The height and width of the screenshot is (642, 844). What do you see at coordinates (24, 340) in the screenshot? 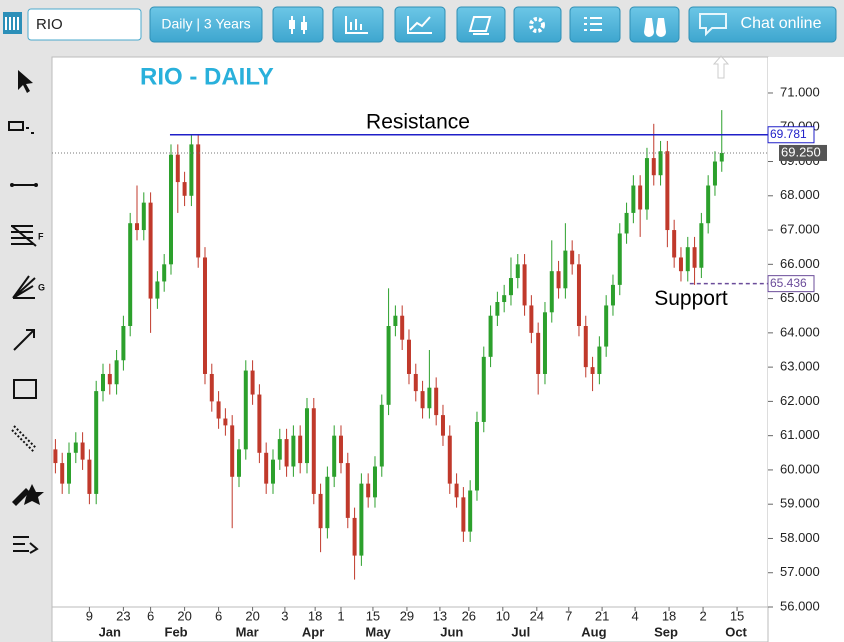
I see `arrow-tool` at bounding box center [24, 340].